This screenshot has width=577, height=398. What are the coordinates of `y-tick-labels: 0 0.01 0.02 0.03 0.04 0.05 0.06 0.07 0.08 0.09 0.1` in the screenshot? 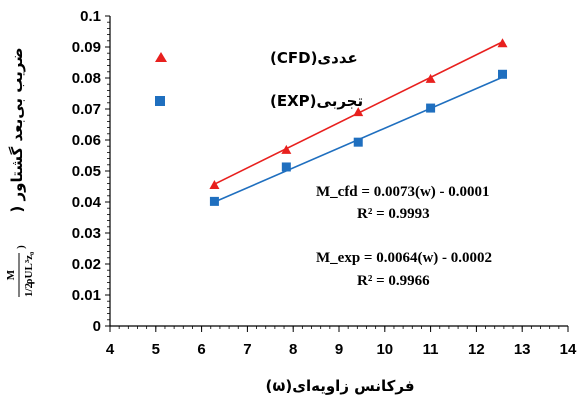 It's located at (87, 171).